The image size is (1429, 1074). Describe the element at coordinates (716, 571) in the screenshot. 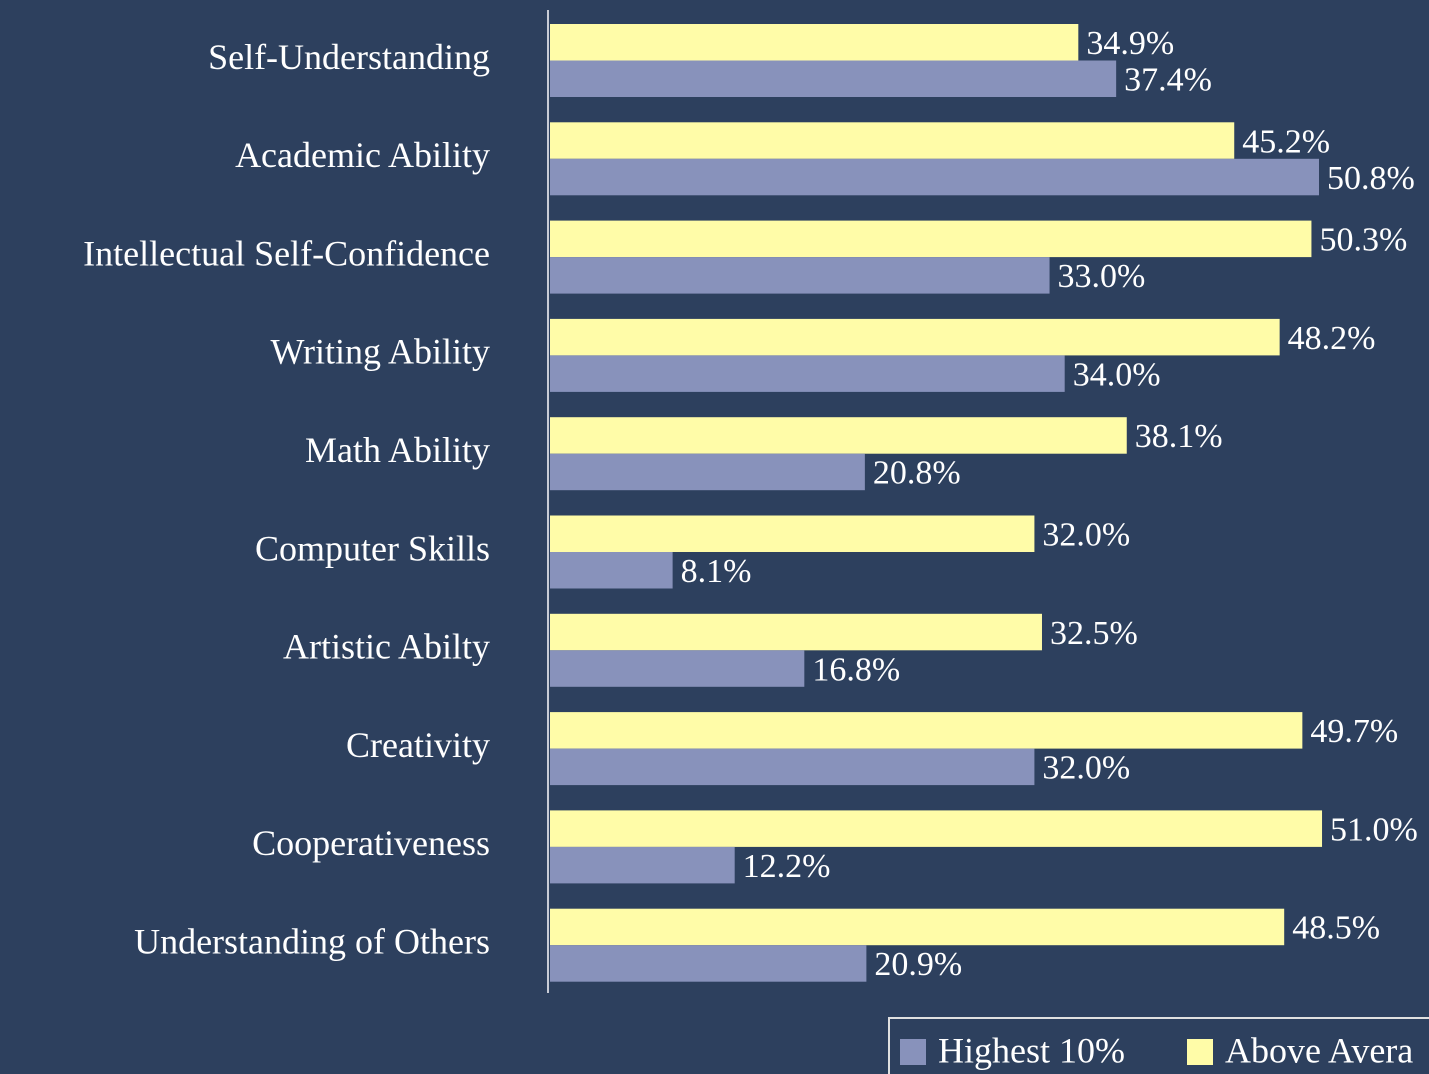

I see `data-label: 8.1%` at that location.